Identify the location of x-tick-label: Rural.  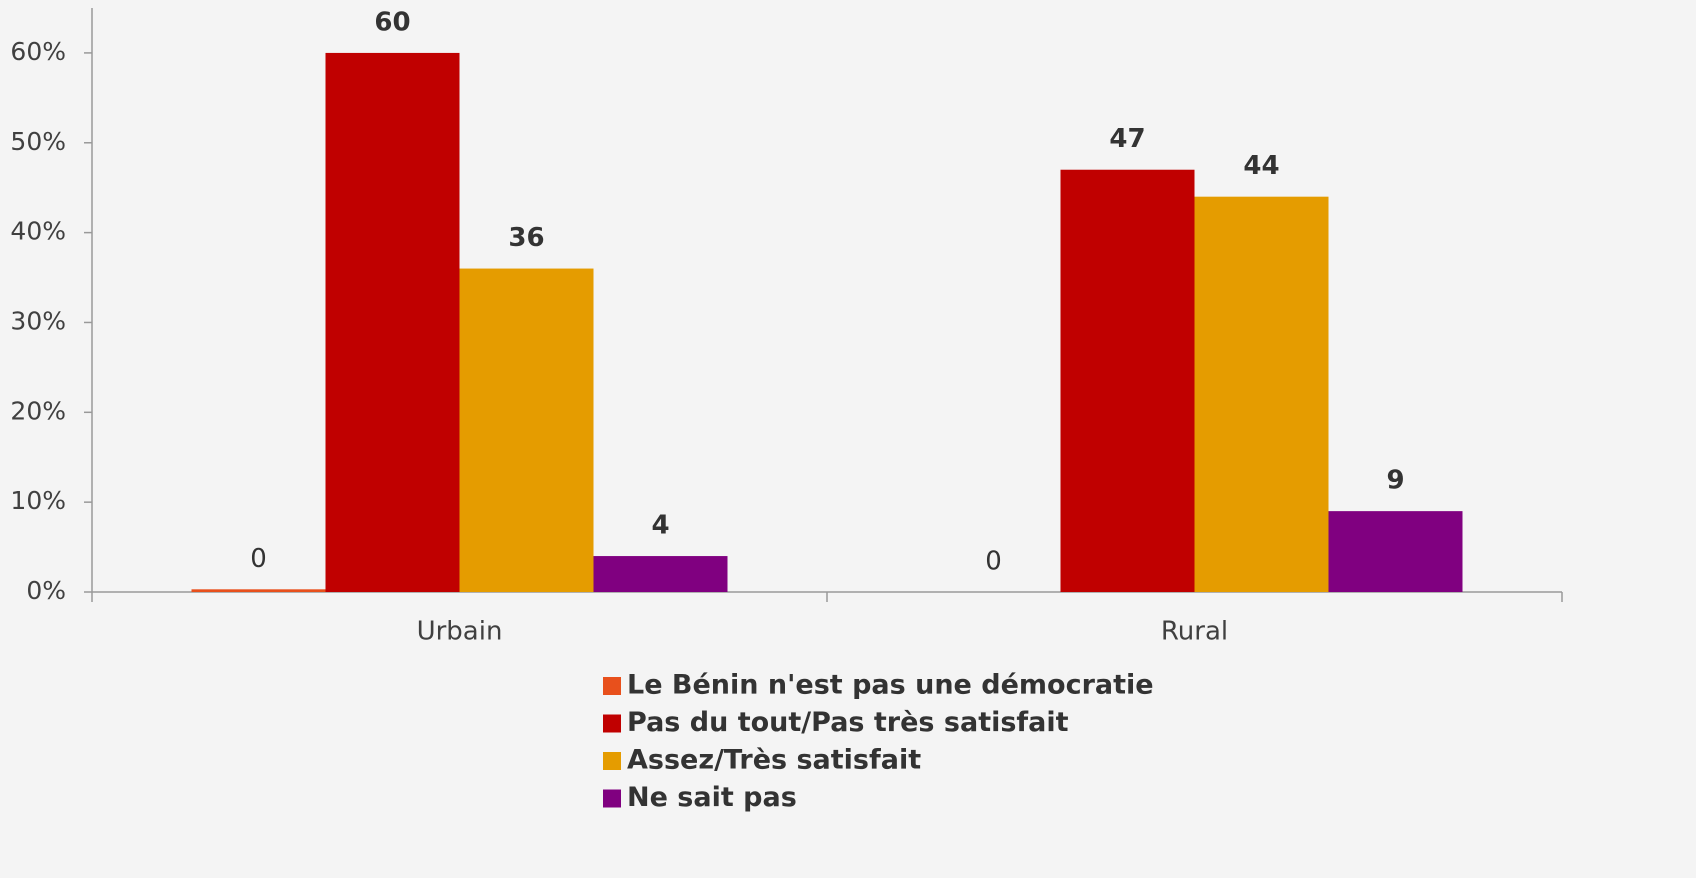
(1194, 632).